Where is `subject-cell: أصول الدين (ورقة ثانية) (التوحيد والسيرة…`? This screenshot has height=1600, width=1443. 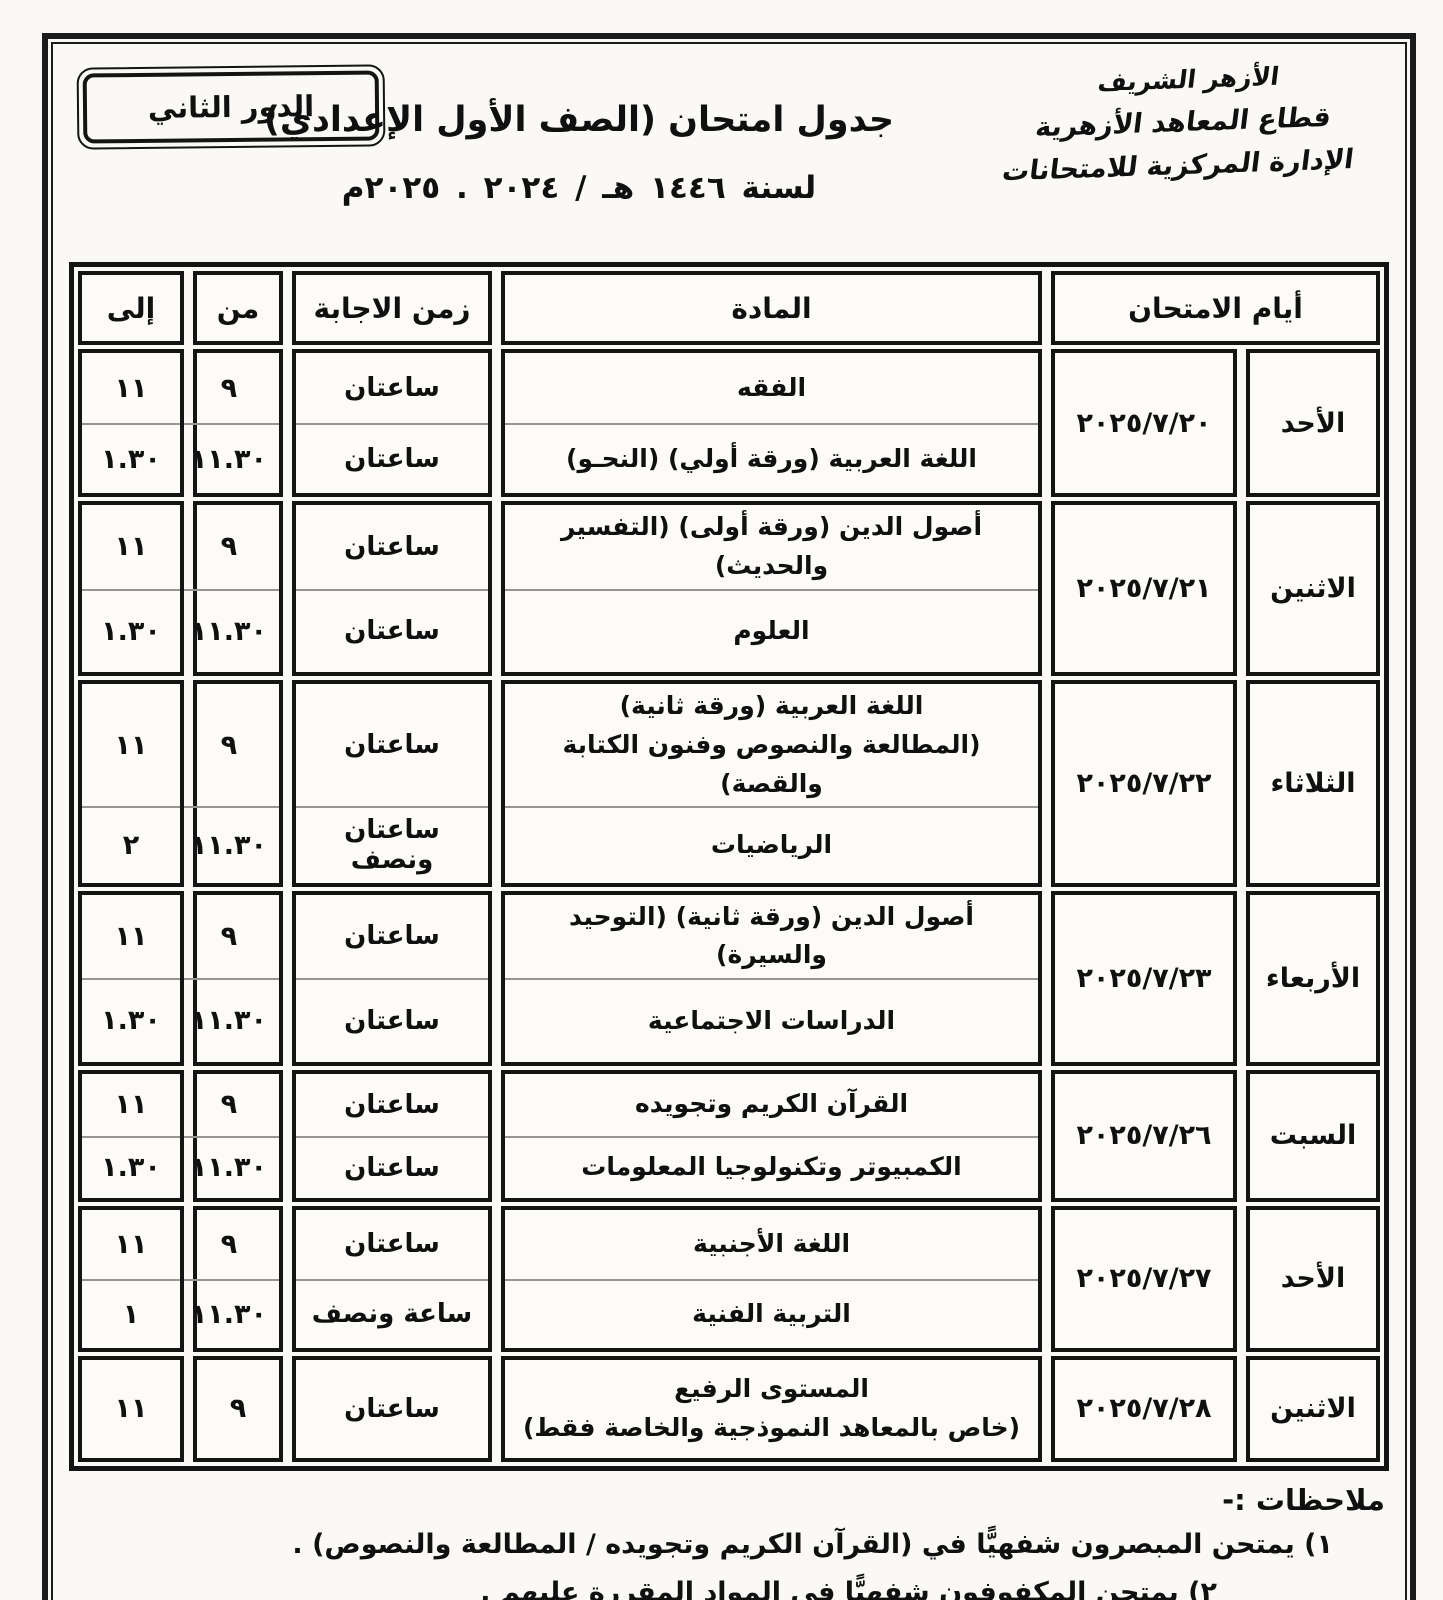
subject-cell: أصول الدين (ورقة ثانية) (التوحيد والسيرة… is located at coordinates (771, 978).